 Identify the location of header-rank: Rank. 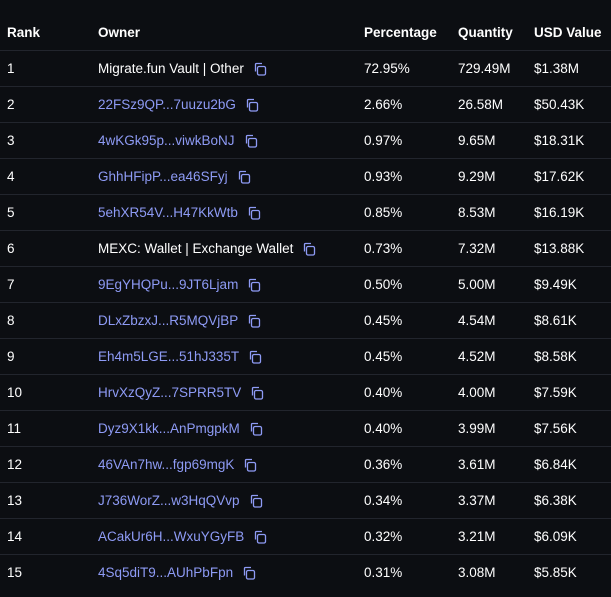
(24, 32).